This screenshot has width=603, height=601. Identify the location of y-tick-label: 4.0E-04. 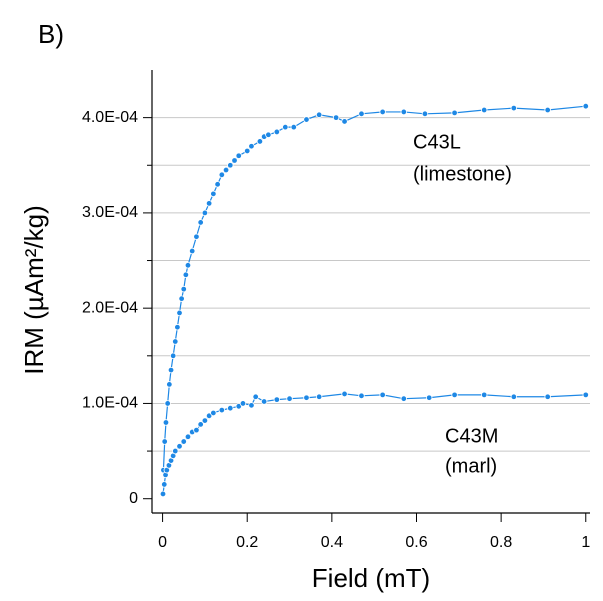
(110, 117).